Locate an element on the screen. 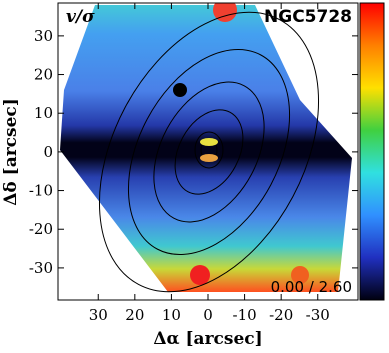 The image size is (389, 353). x-tick-label: -30 is located at coordinates (318, 315).